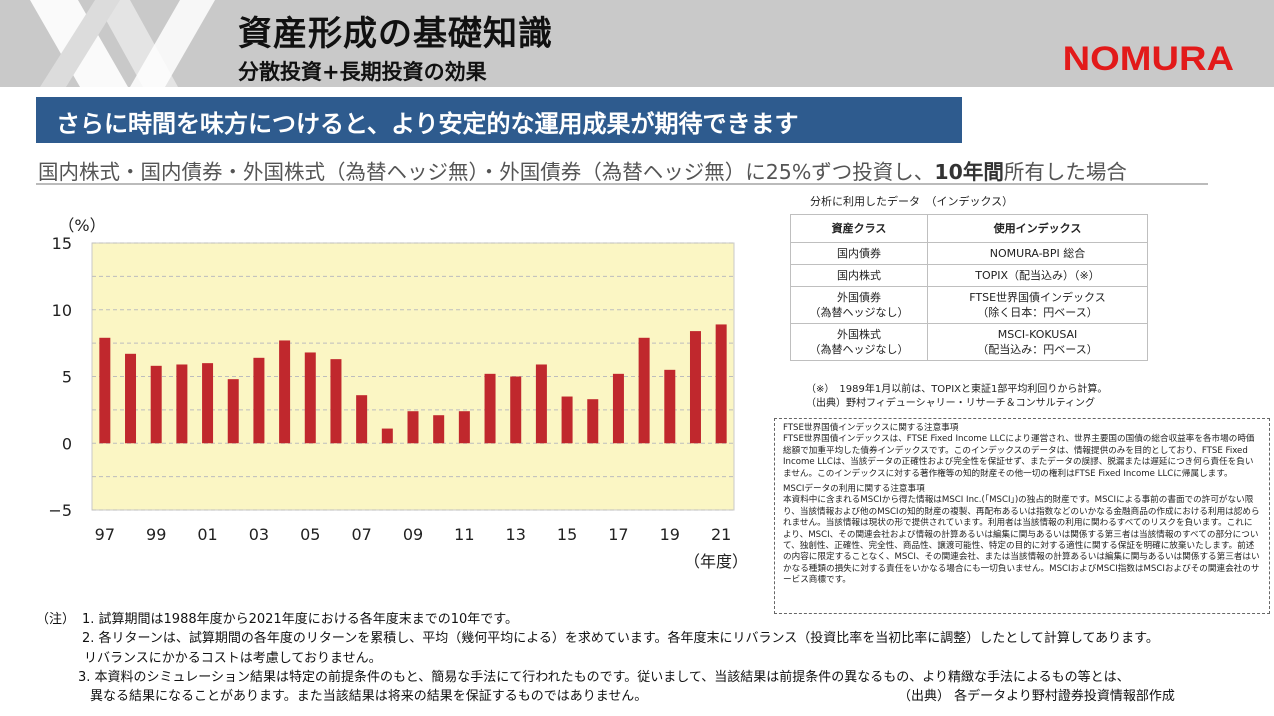 The image size is (1274, 716). Describe the element at coordinates (567, 534) in the screenshot. I see `x-tick-label: 15` at that location.